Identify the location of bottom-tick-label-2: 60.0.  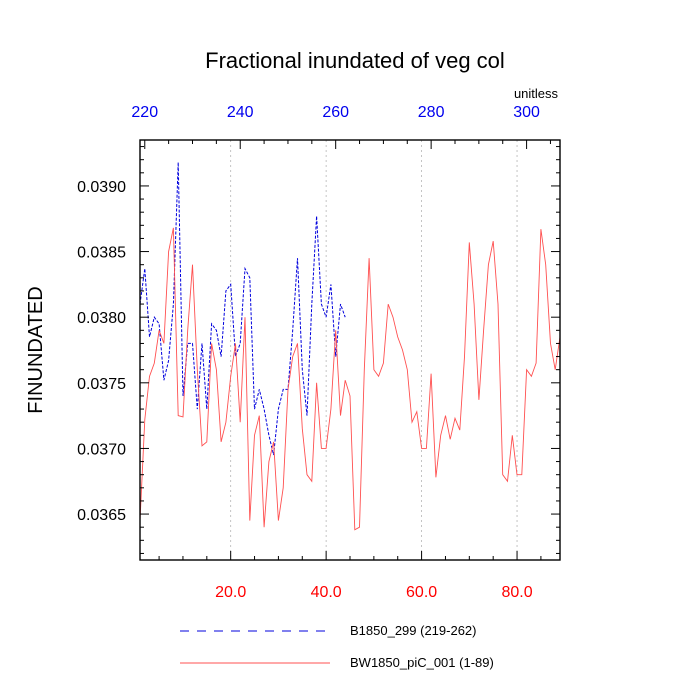
(421, 592).